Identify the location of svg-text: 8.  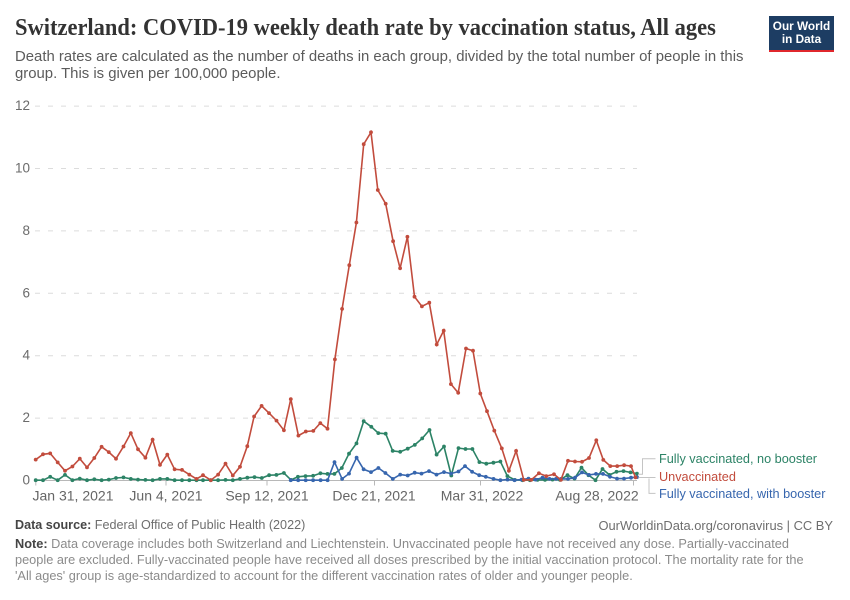
(26, 230).